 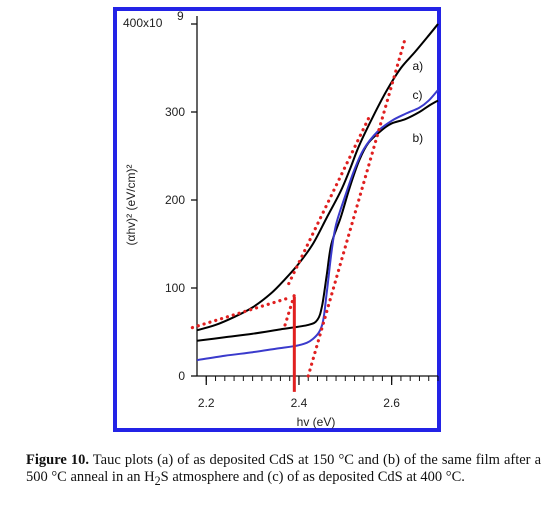 I want to click on caption-subscript: 2, so click(x=157, y=480).